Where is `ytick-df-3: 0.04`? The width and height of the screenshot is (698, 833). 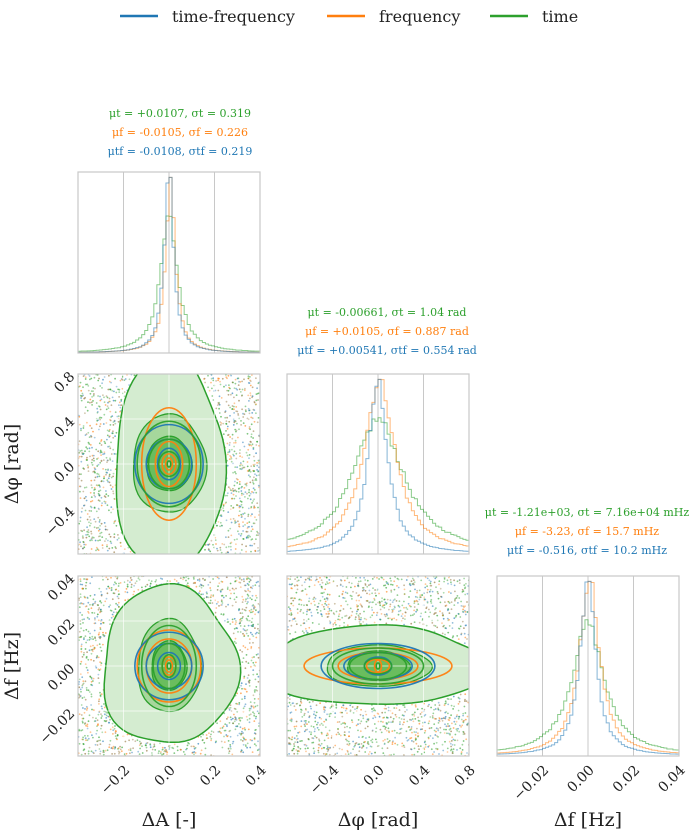 ytick-df-3: 0.04 is located at coordinates (61, 587).